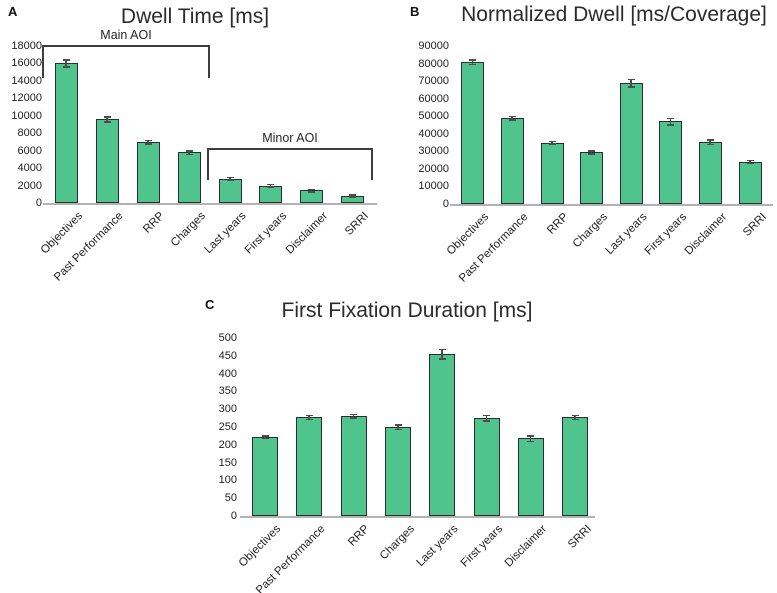 The width and height of the screenshot is (777, 593). I want to click on y-tick-label: 60000, so click(433, 98).